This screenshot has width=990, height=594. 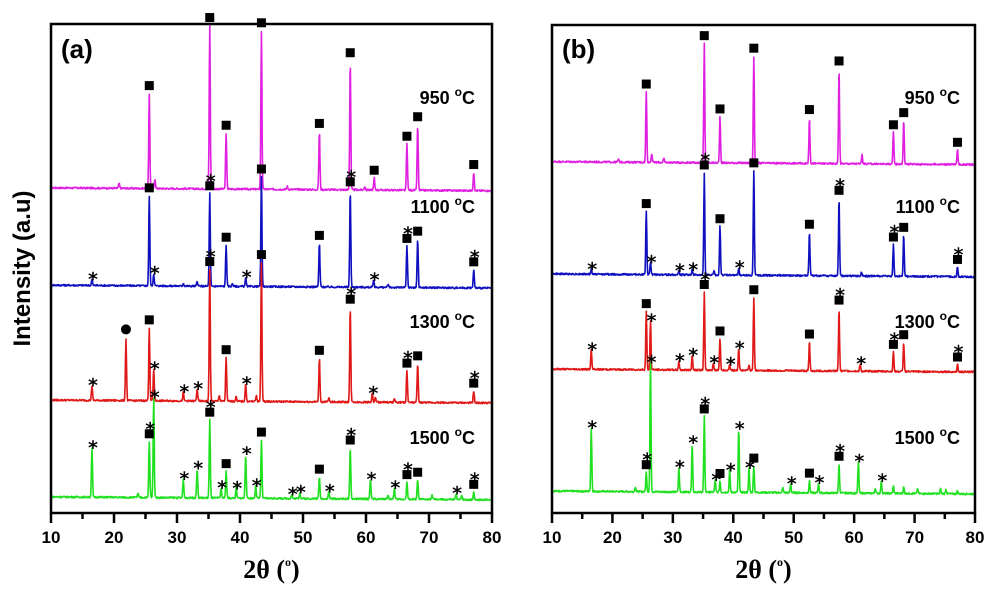 I want to click on x-axis-title-main: 2θ (, so click(x=756, y=569).